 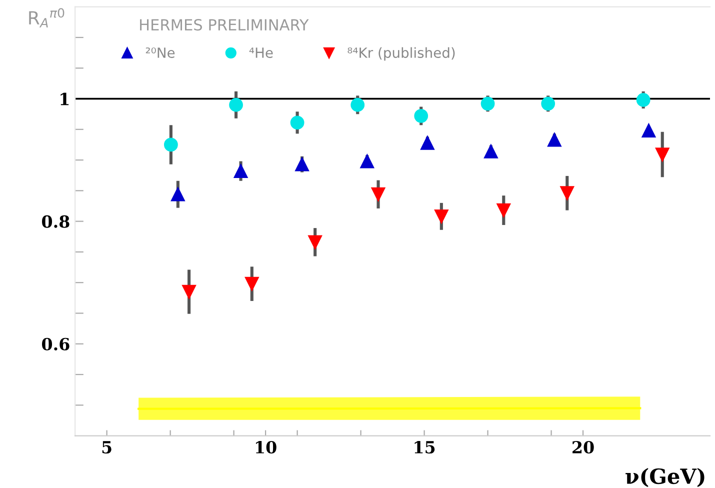 What do you see at coordinates (583, 447) in the screenshot?
I see `x-tick-label: 20` at bounding box center [583, 447].